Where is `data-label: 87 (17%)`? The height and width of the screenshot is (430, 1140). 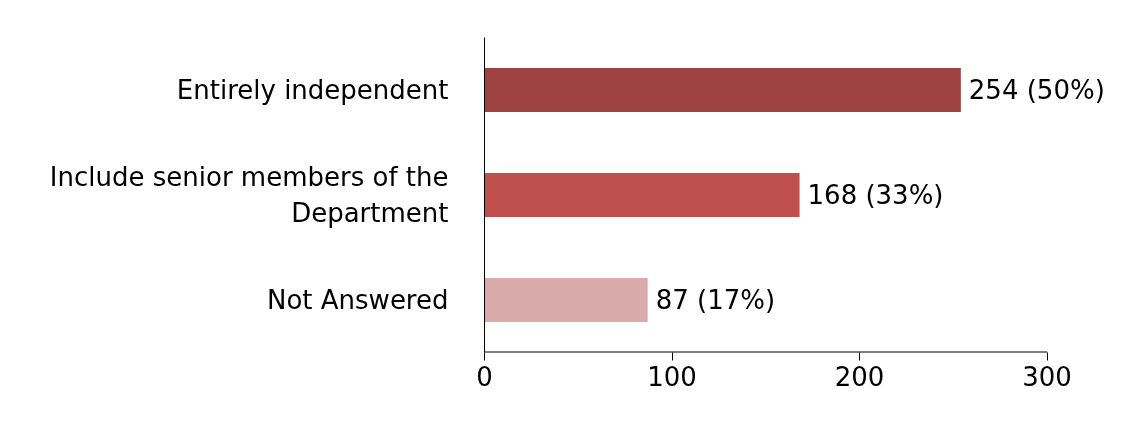
data-label: 87 (17%) is located at coordinates (715, 300).